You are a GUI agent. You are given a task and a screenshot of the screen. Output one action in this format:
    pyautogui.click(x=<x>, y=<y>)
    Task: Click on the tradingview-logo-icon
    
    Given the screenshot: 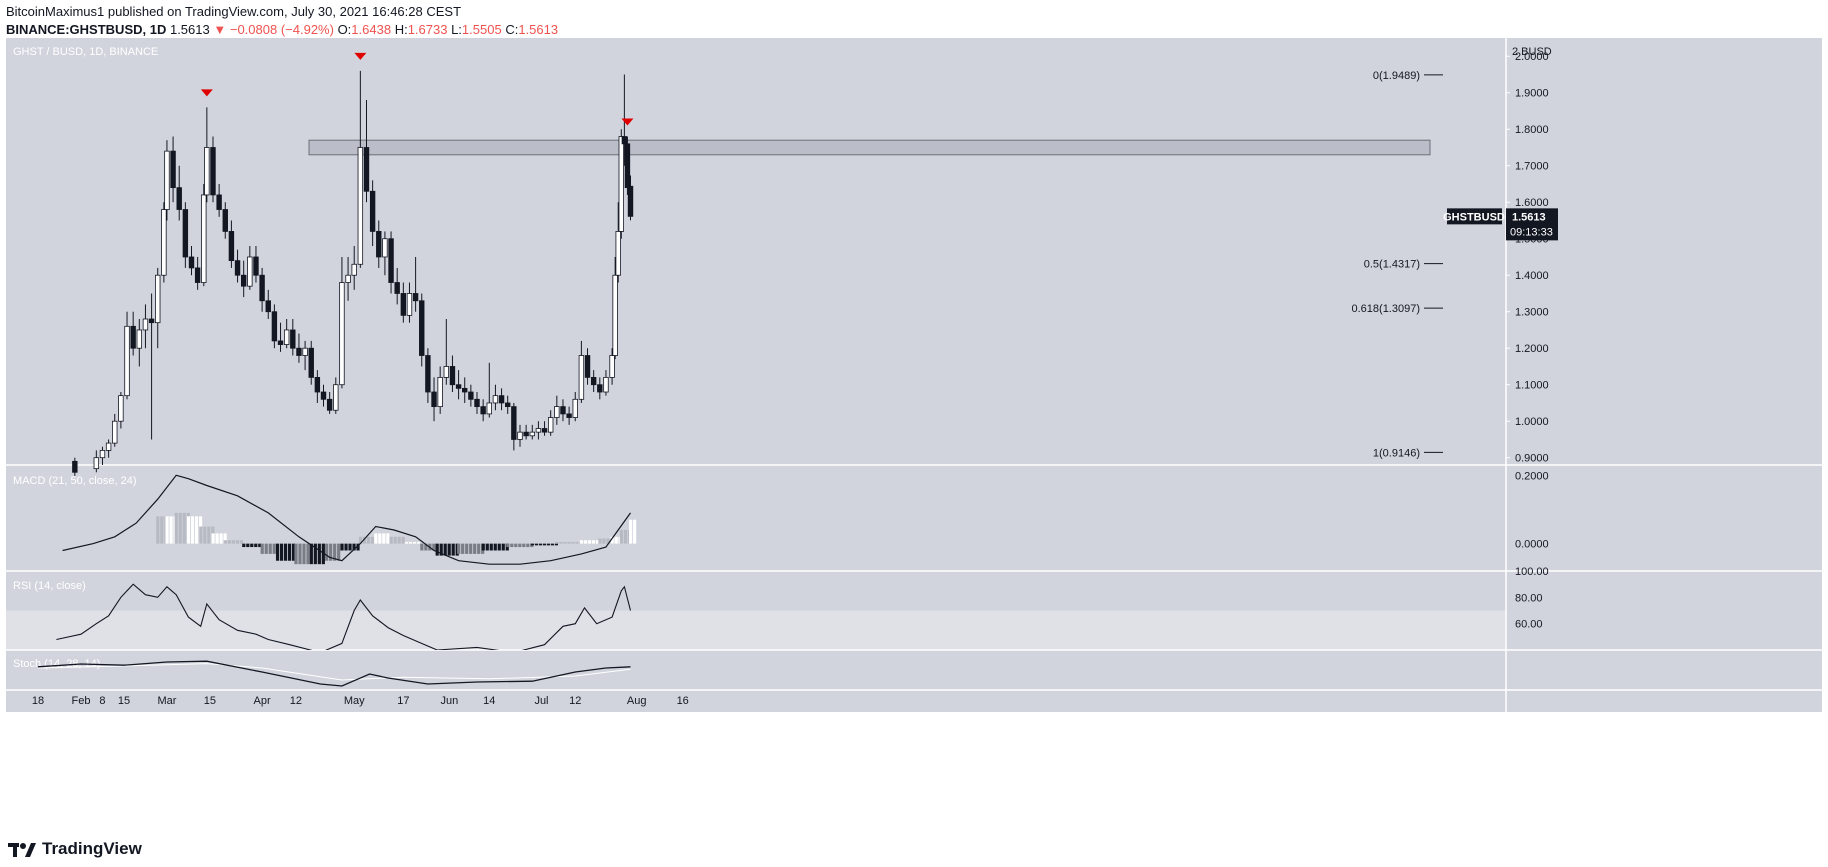 What is the action you would take?
    pyautogui.click(x=22, y=850)
    